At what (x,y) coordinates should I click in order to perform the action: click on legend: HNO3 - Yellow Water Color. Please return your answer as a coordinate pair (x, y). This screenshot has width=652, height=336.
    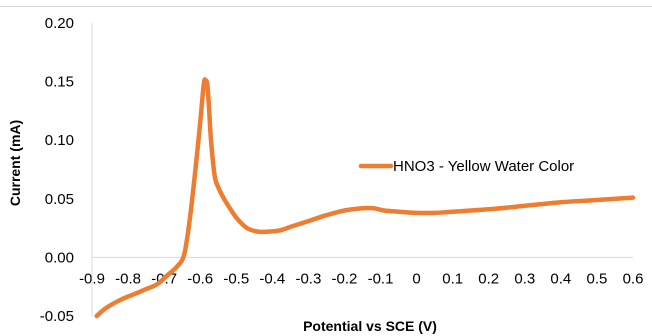
    Looking at the image, I should click on (466, 166).